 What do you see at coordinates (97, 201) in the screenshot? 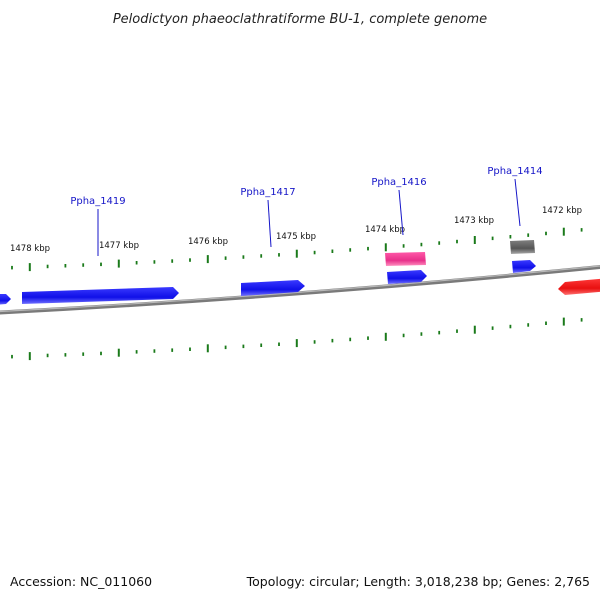
I see `gene-label-ppha-1419: Ppha_1419` at bounding box center [97, 201].